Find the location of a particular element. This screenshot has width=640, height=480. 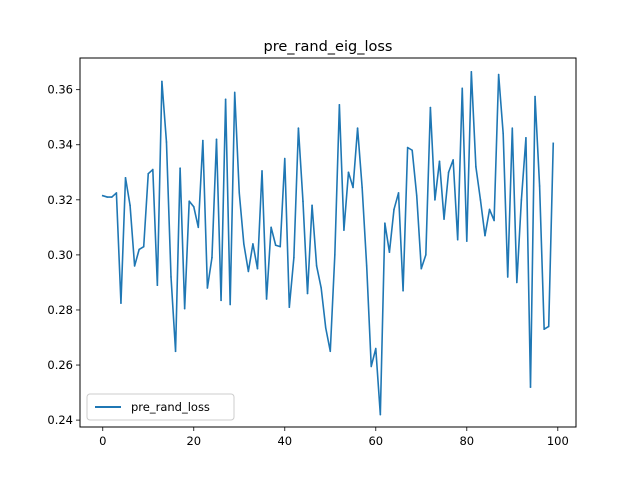

legend-box is located at coordinates (160, 407).